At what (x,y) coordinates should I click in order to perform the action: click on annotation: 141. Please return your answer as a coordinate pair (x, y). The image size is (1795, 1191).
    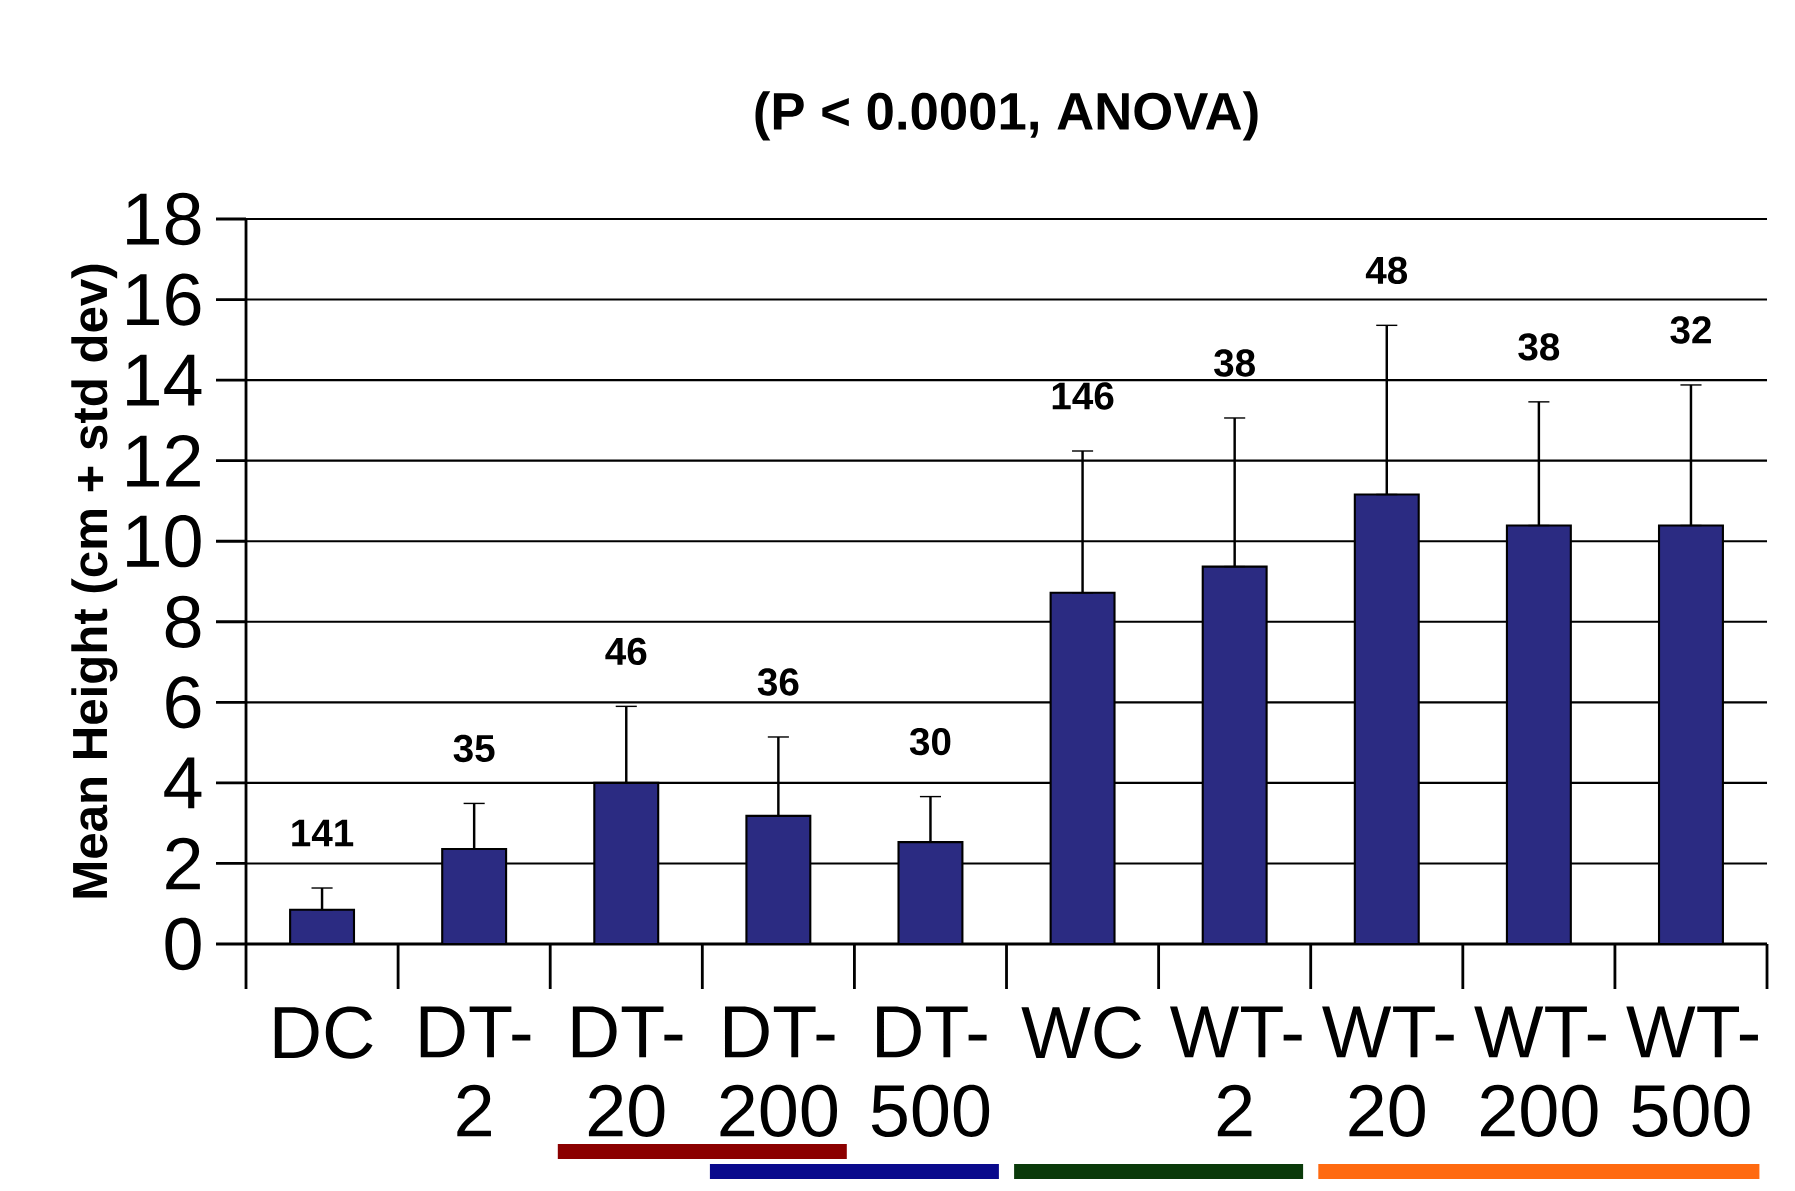
    Looking at the image, I should click on (323, 833).